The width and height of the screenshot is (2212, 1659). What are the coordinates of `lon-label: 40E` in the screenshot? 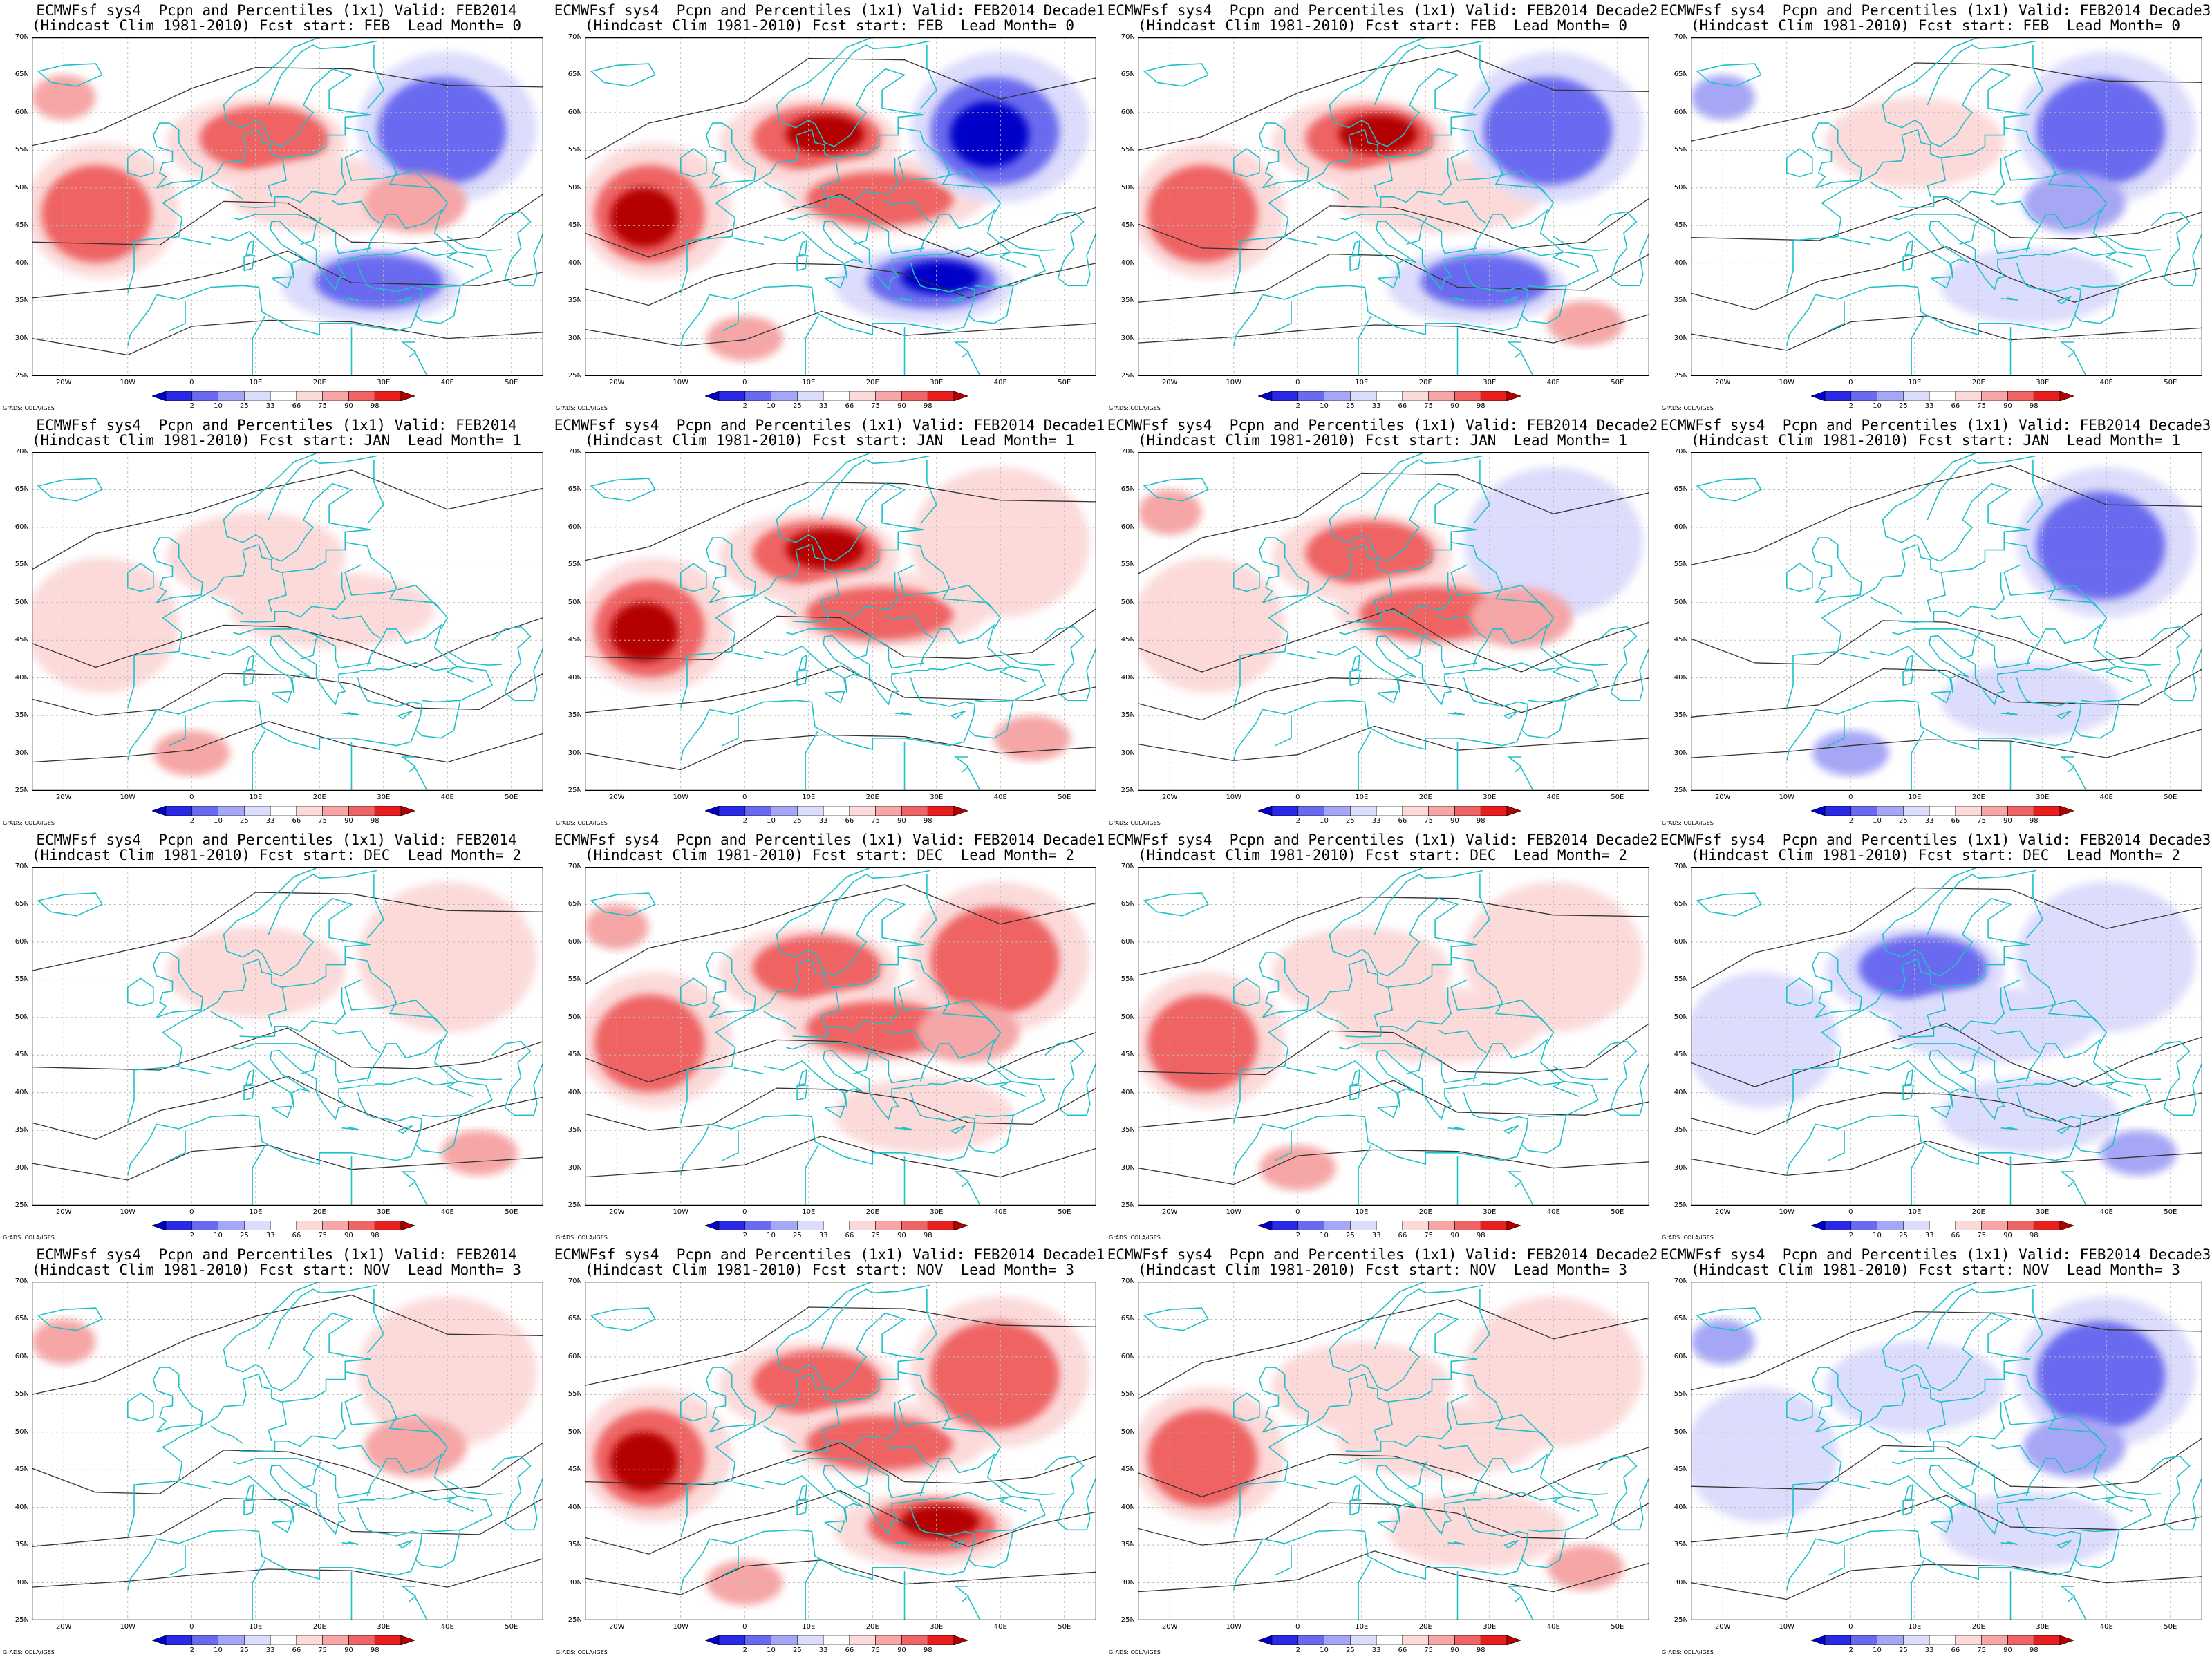 It's located at (1553, 1212).